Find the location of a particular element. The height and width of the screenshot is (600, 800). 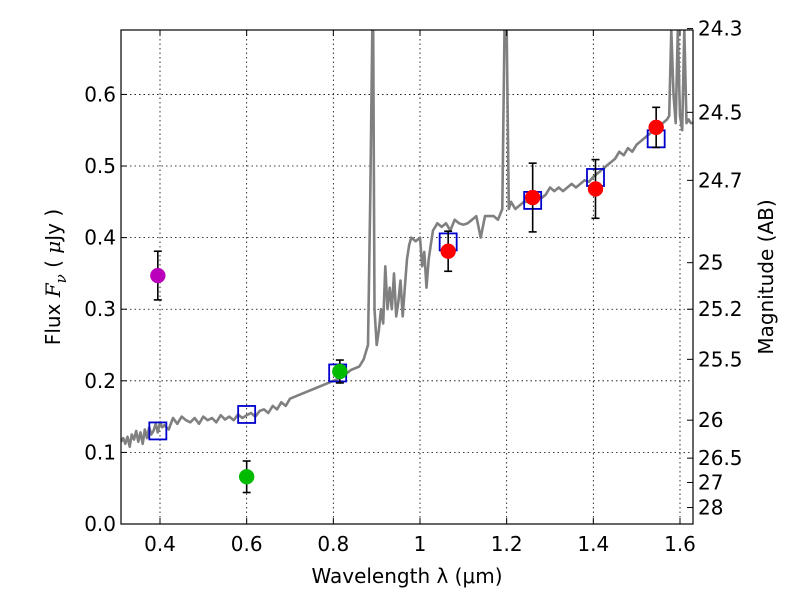

right-tick-label: 25.5 is located at coordinates (720, 359).